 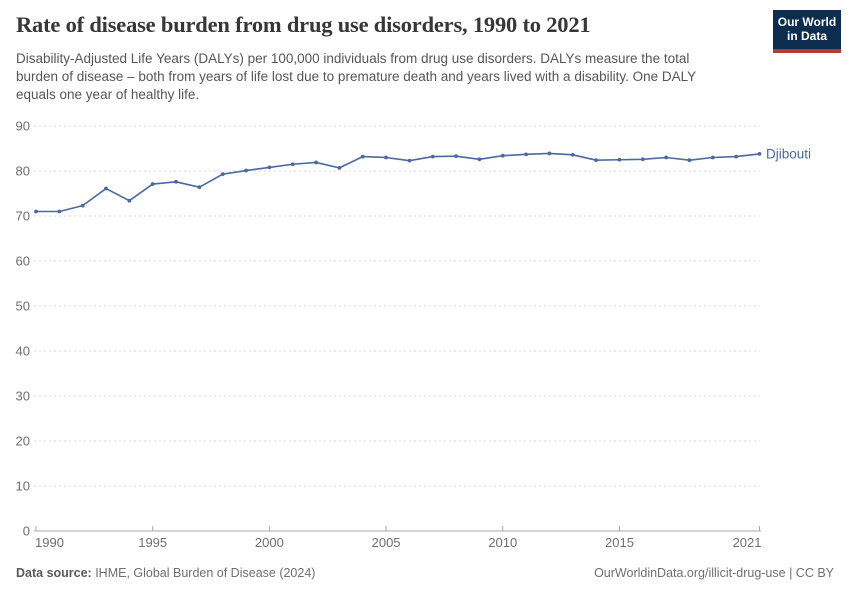 I want to click on data-point-2002, so click(x=316, y=162).